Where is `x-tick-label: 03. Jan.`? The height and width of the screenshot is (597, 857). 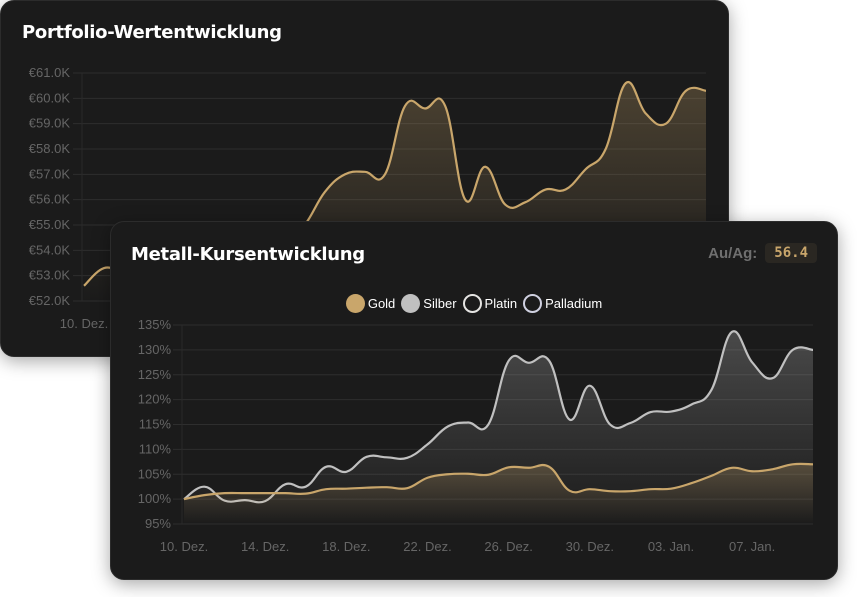 x-tick-label: 03. Jan. is located at coordinates (671, 546).